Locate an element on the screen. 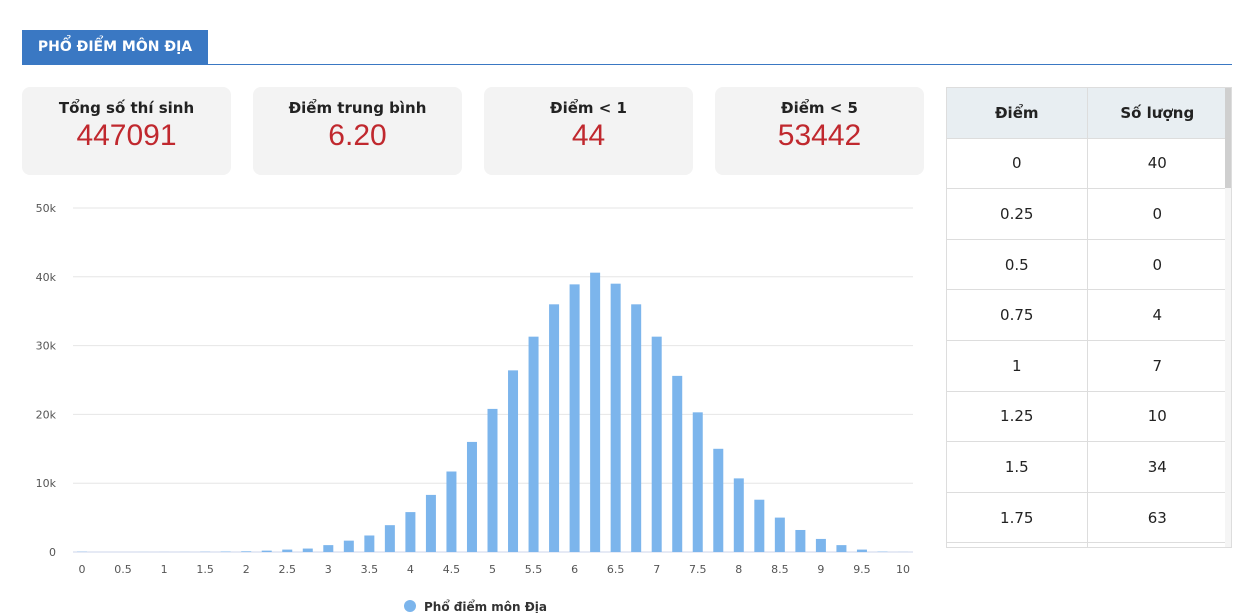  legend-label: Phổ điểm môn Địa is located at coordinates (485, 606).